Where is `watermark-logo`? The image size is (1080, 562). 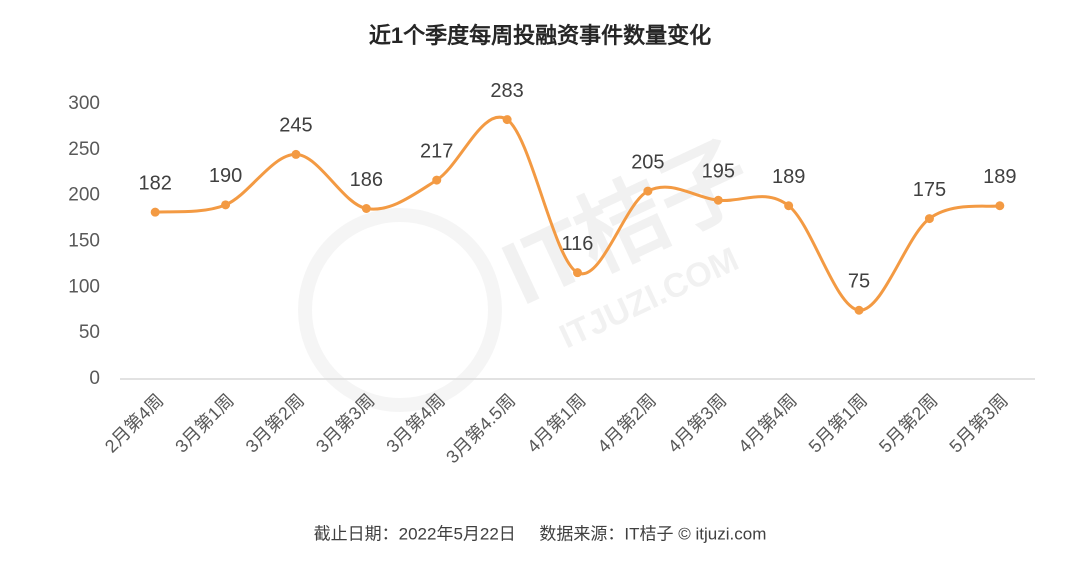 watermark-logo is located at coordinates (400, 310).